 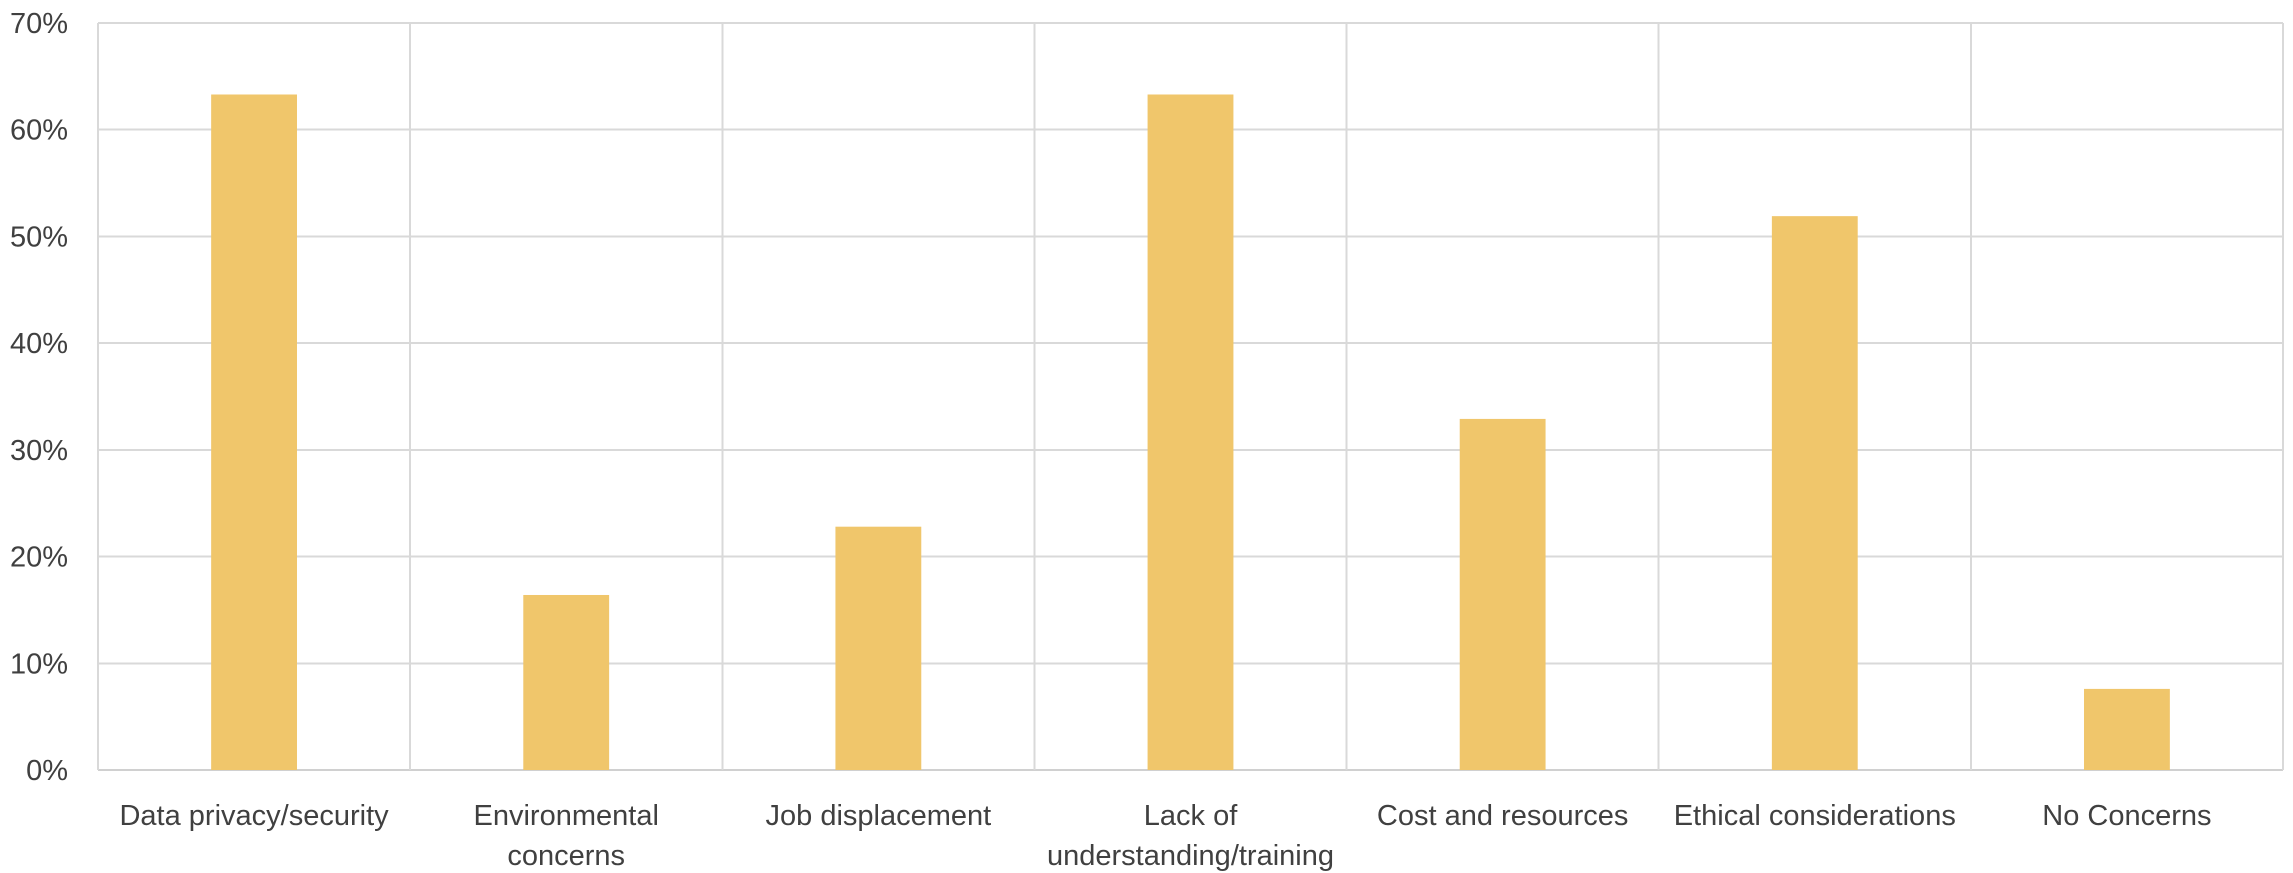 What do you see at coordinates (1190, 836) in the screenshot?
I see `x-tick-label: Lack of understanding/training` at bounding box center [1190, 836].